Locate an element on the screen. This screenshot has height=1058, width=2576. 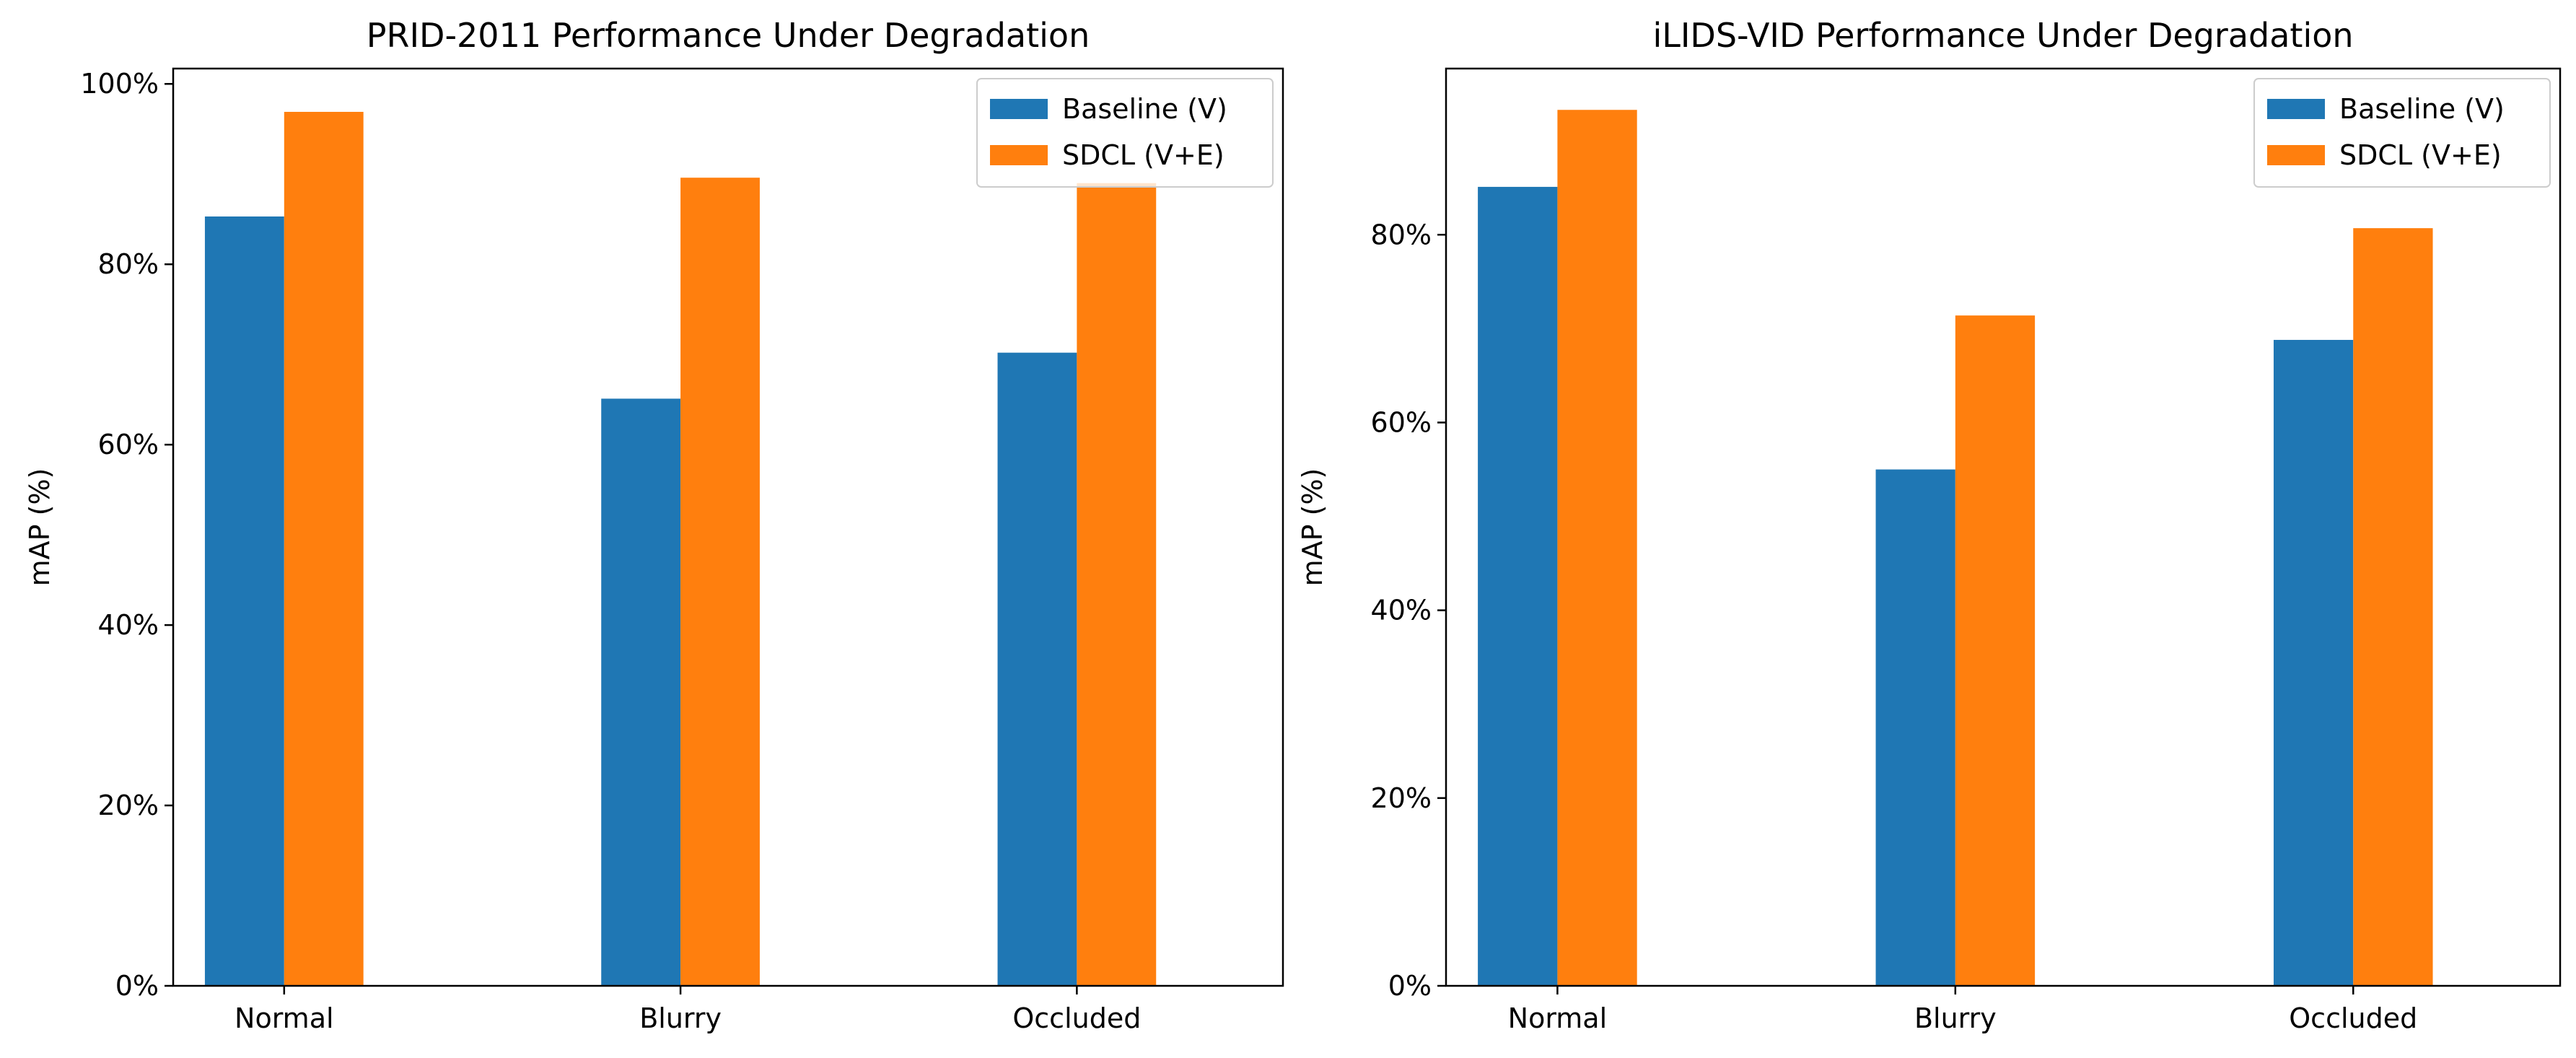
chart-title: PRID-2011 Performance Under Degradation is located at coordinates (728, 35).